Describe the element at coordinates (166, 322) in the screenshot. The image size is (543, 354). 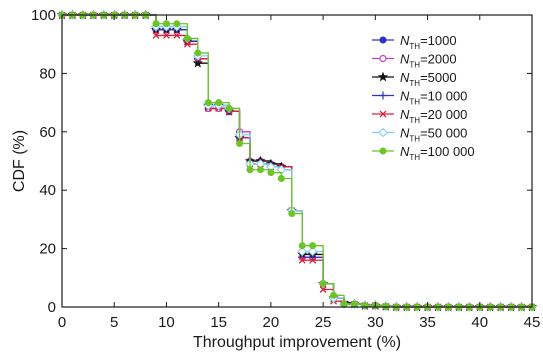
I see `x-tick-label: 10` at that location.